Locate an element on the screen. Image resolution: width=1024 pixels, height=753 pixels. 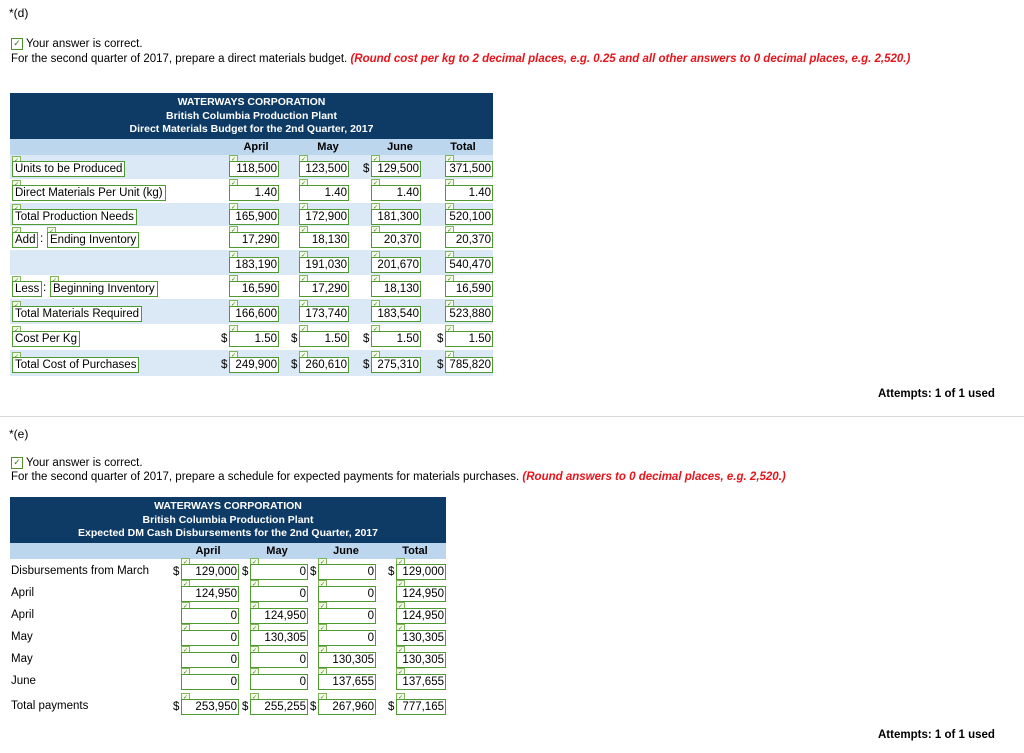
table-row: May ✓ 0 ✓ 0 ✓ 130,305 ✓ 130,305 is located at coordinates (228, 657).